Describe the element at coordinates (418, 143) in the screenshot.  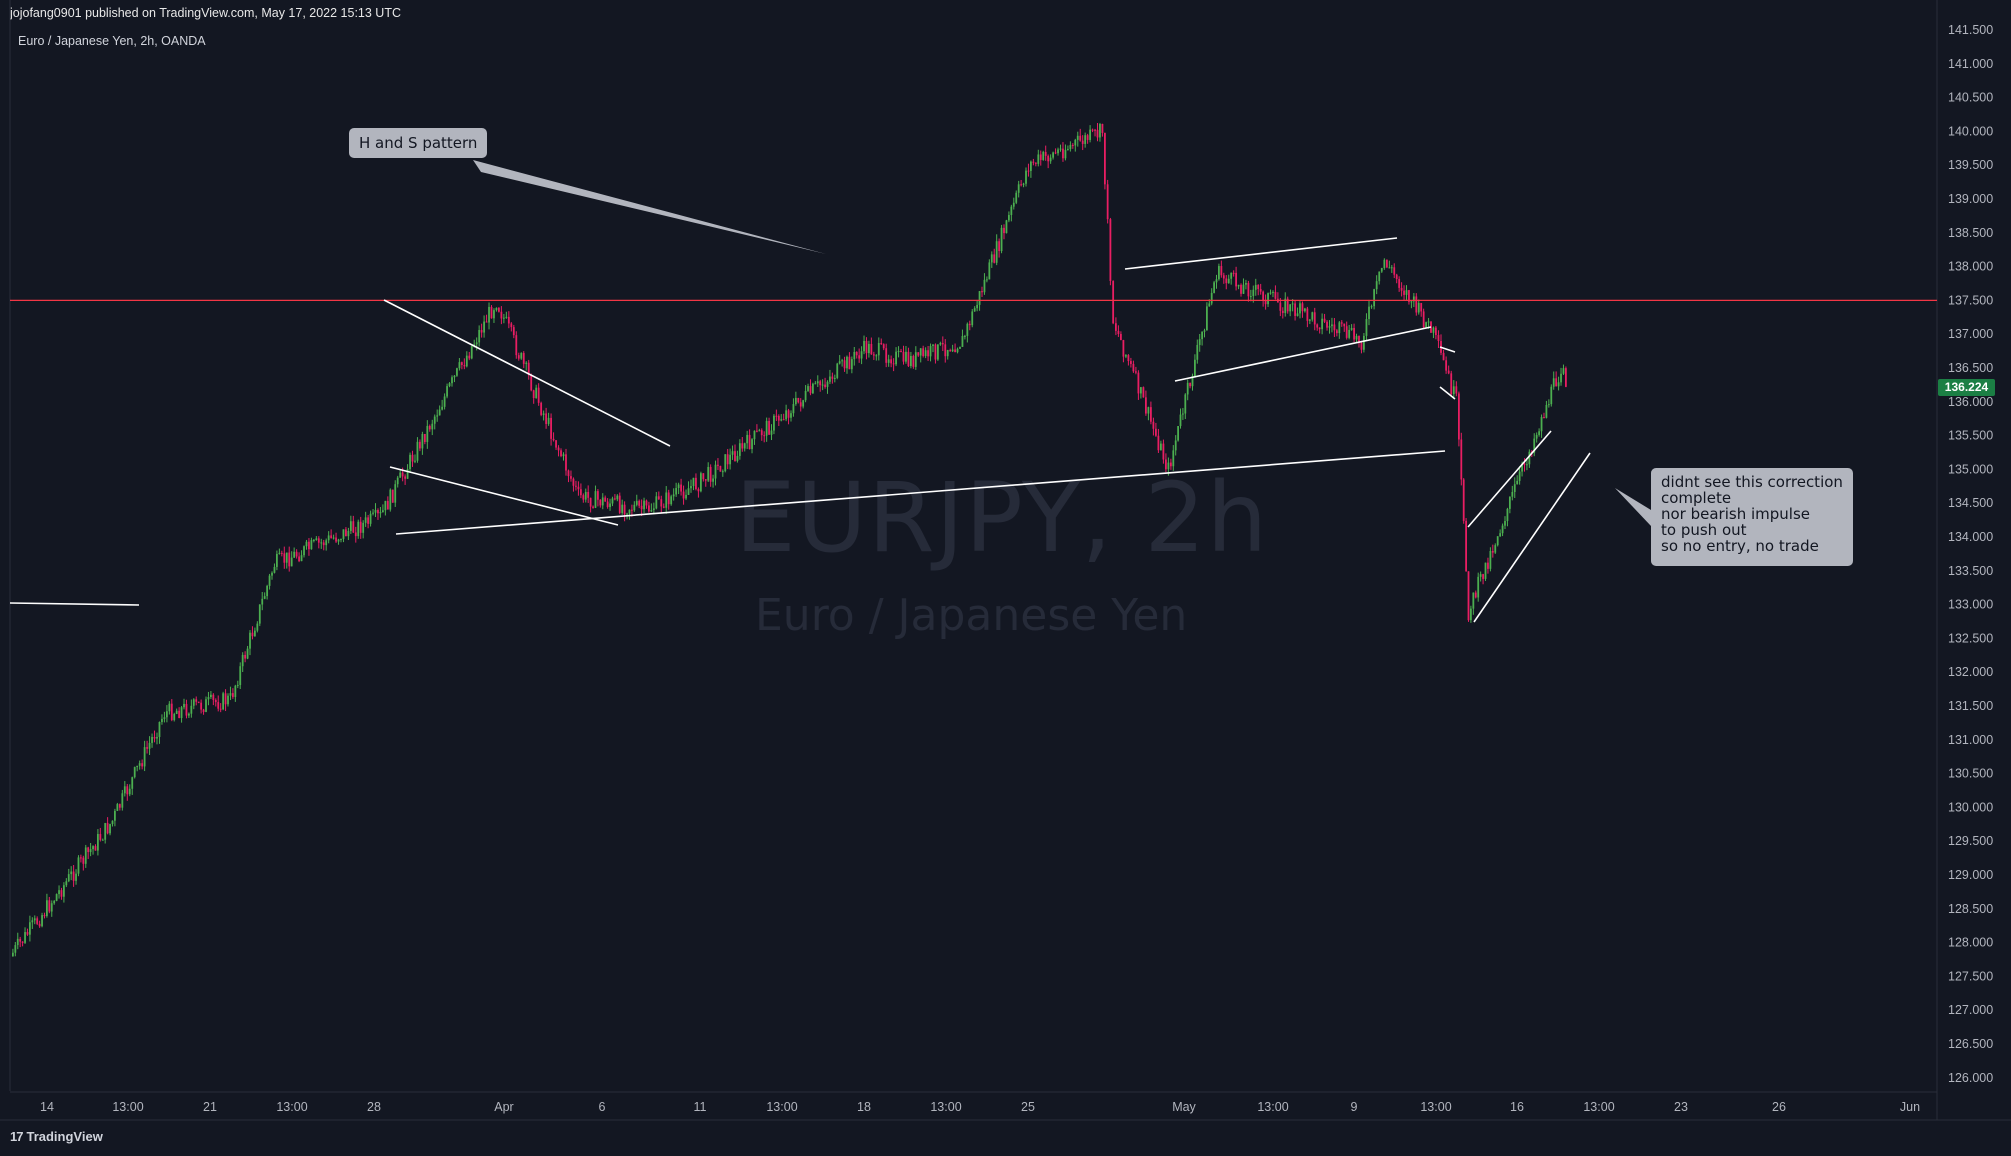
I see `hs-pattern-note: H and S pattern` at that location.